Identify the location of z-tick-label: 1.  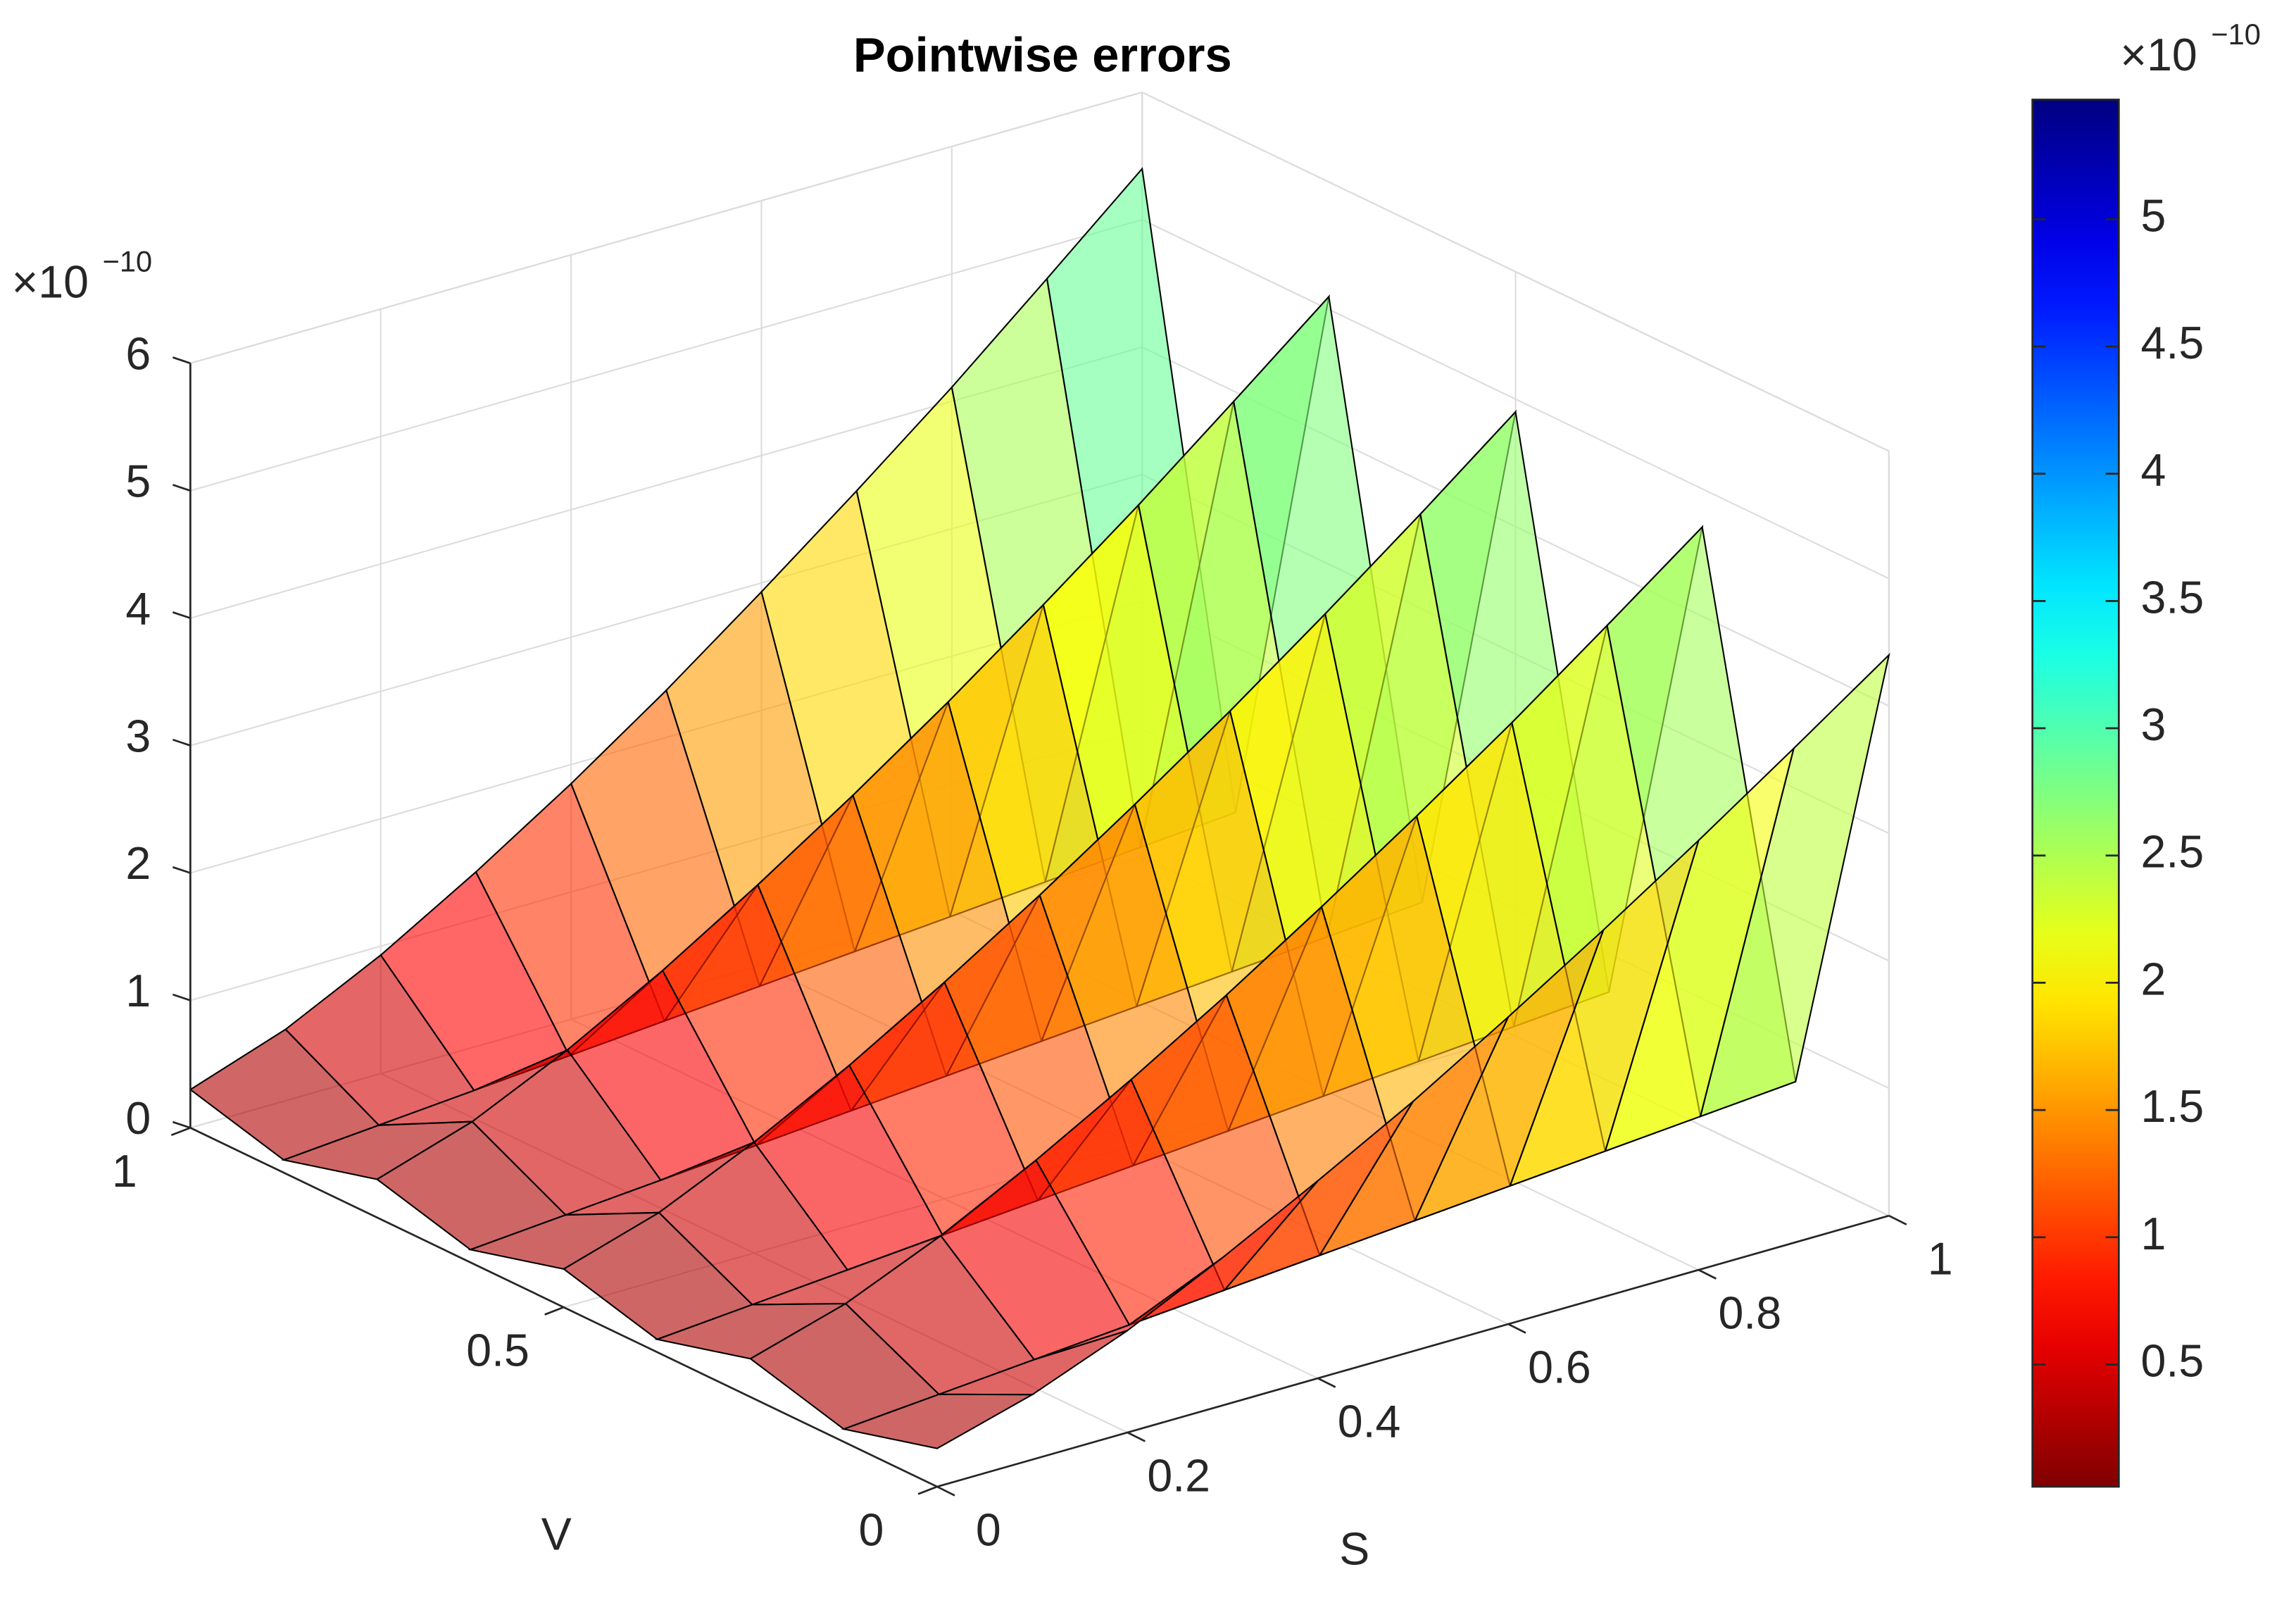
(138, 991).